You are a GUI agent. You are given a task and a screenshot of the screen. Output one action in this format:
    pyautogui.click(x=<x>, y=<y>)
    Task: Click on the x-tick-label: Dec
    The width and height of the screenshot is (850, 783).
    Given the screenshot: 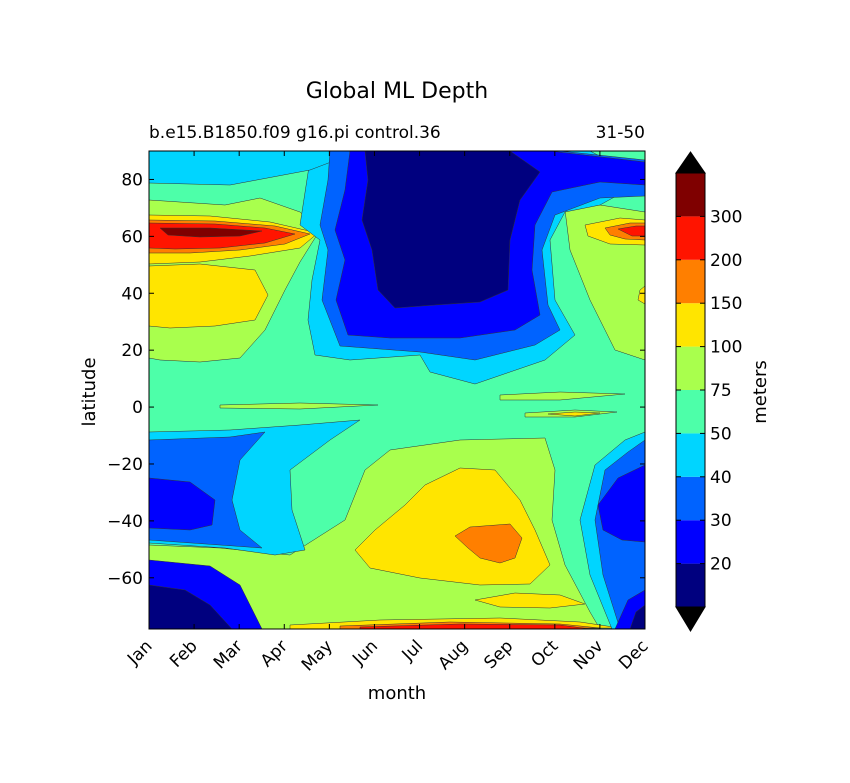 What is the action you would take?
    pyautogui.click(x=633, y=654)
    